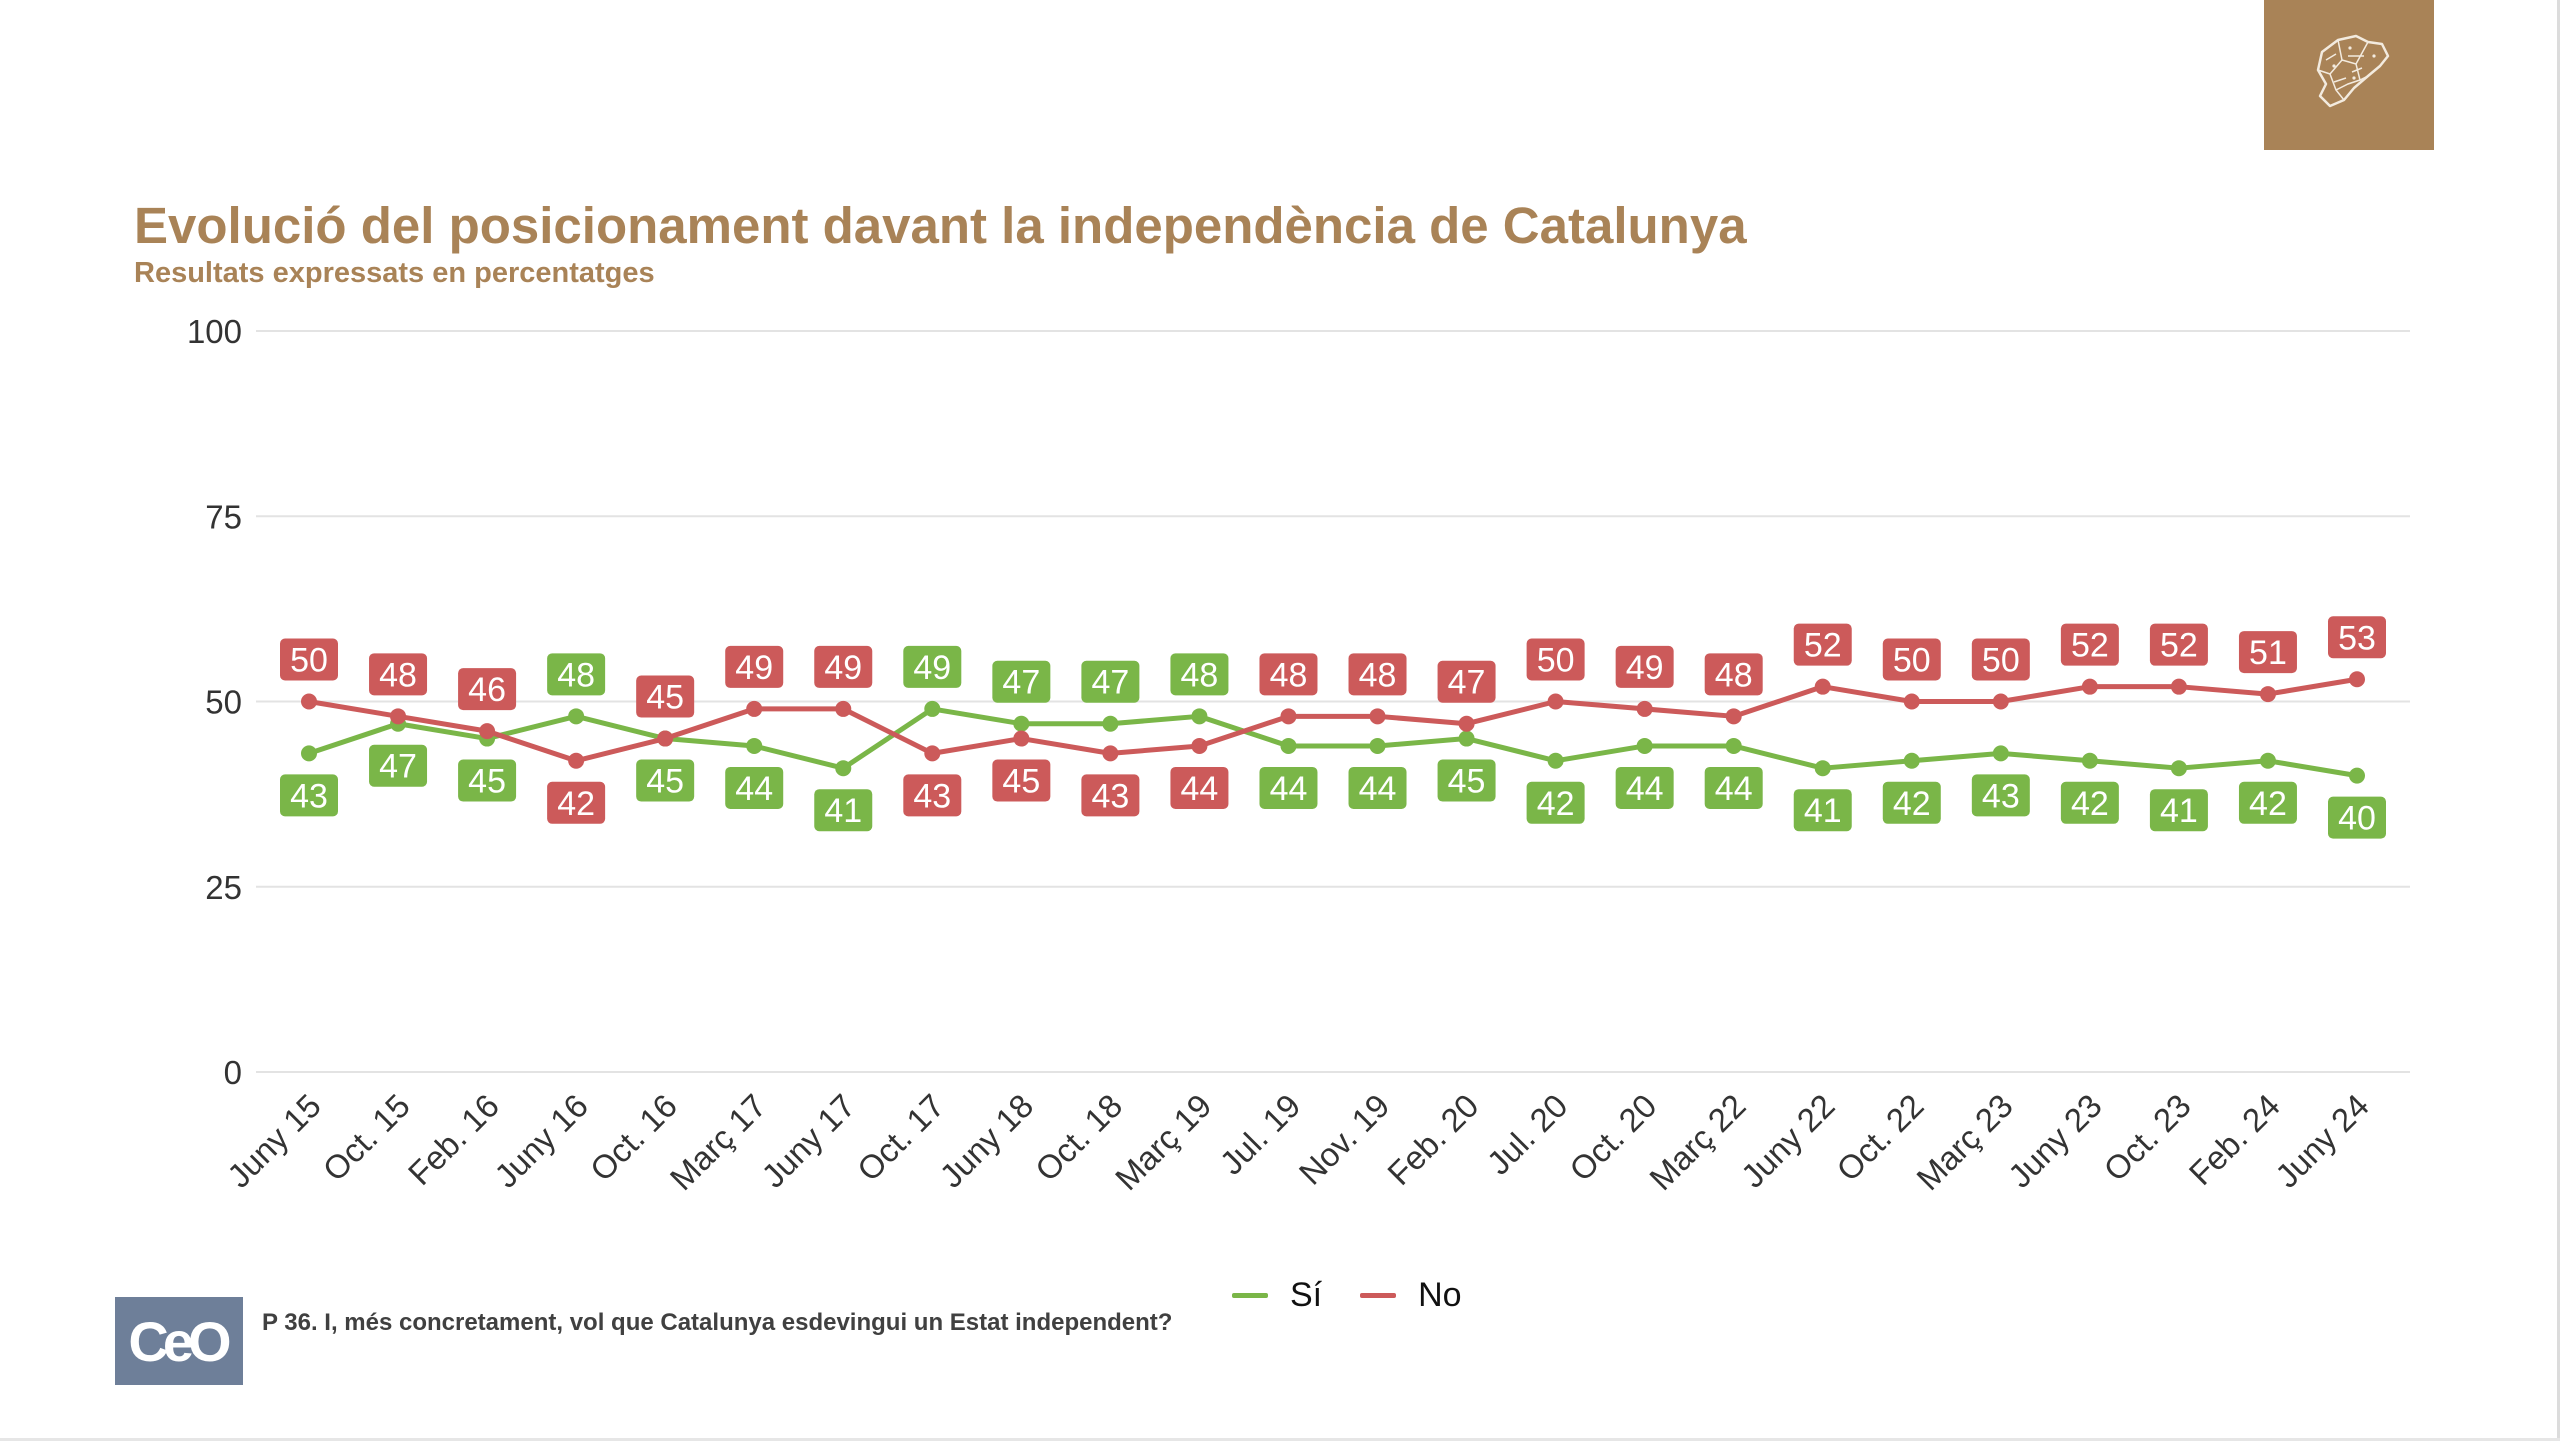 The height and width of the screenshot is (1441, 2560). I want to click on series-line-no, so click(1333, 720).